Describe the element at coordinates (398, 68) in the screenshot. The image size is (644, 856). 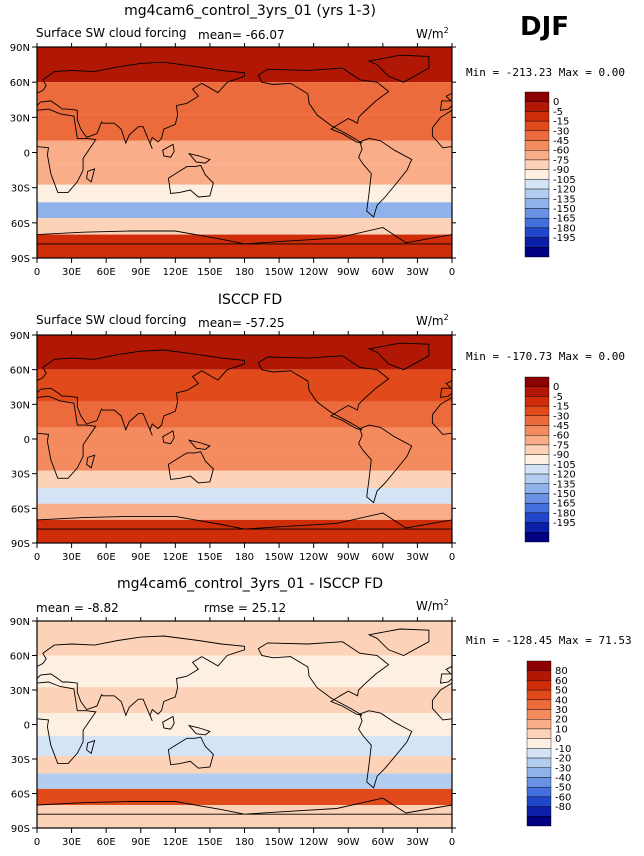
I see `panel-1-coast-greenland` at that location.